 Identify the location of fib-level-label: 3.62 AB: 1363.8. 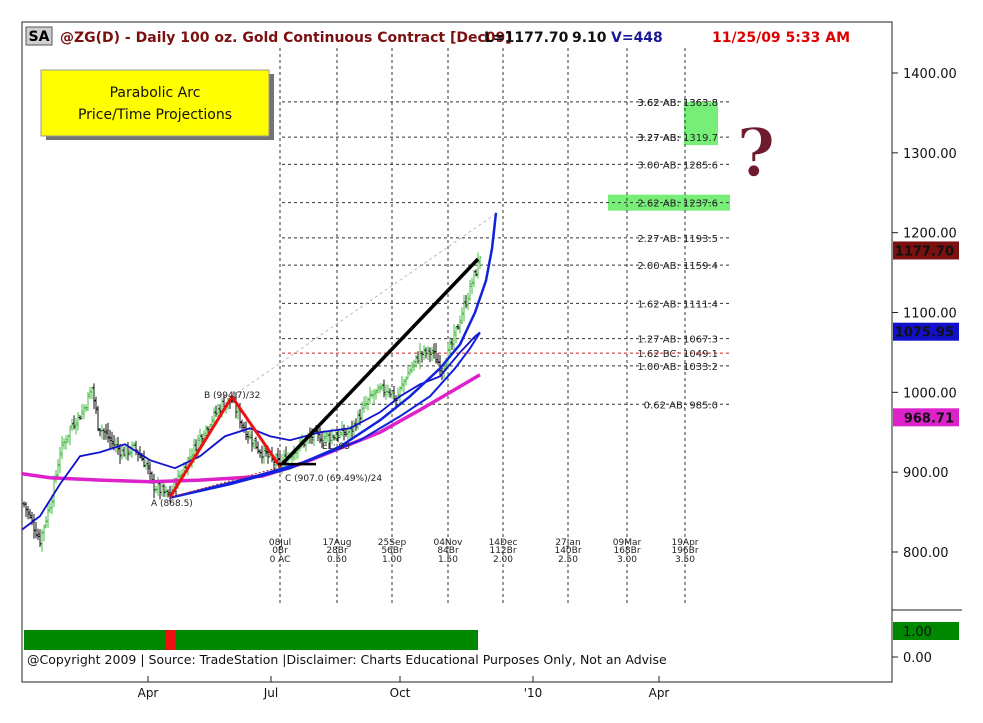
(677, 103).